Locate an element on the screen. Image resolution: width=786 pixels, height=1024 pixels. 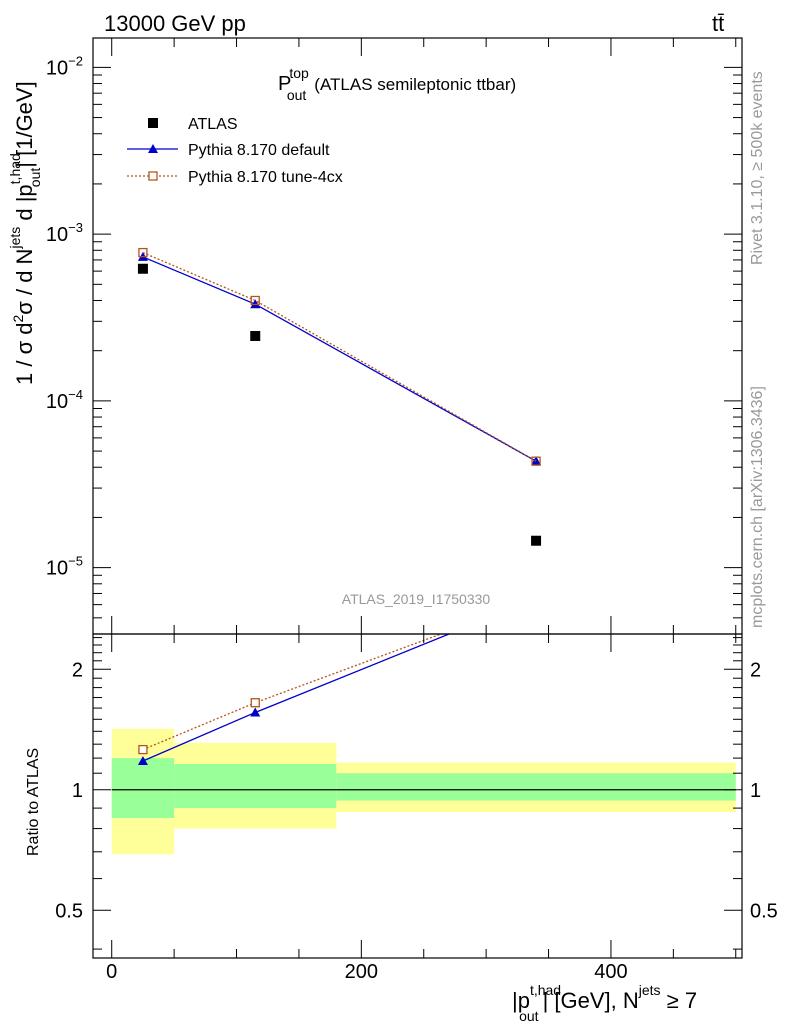
ratio-line-default is located at coordinates (296, 698).